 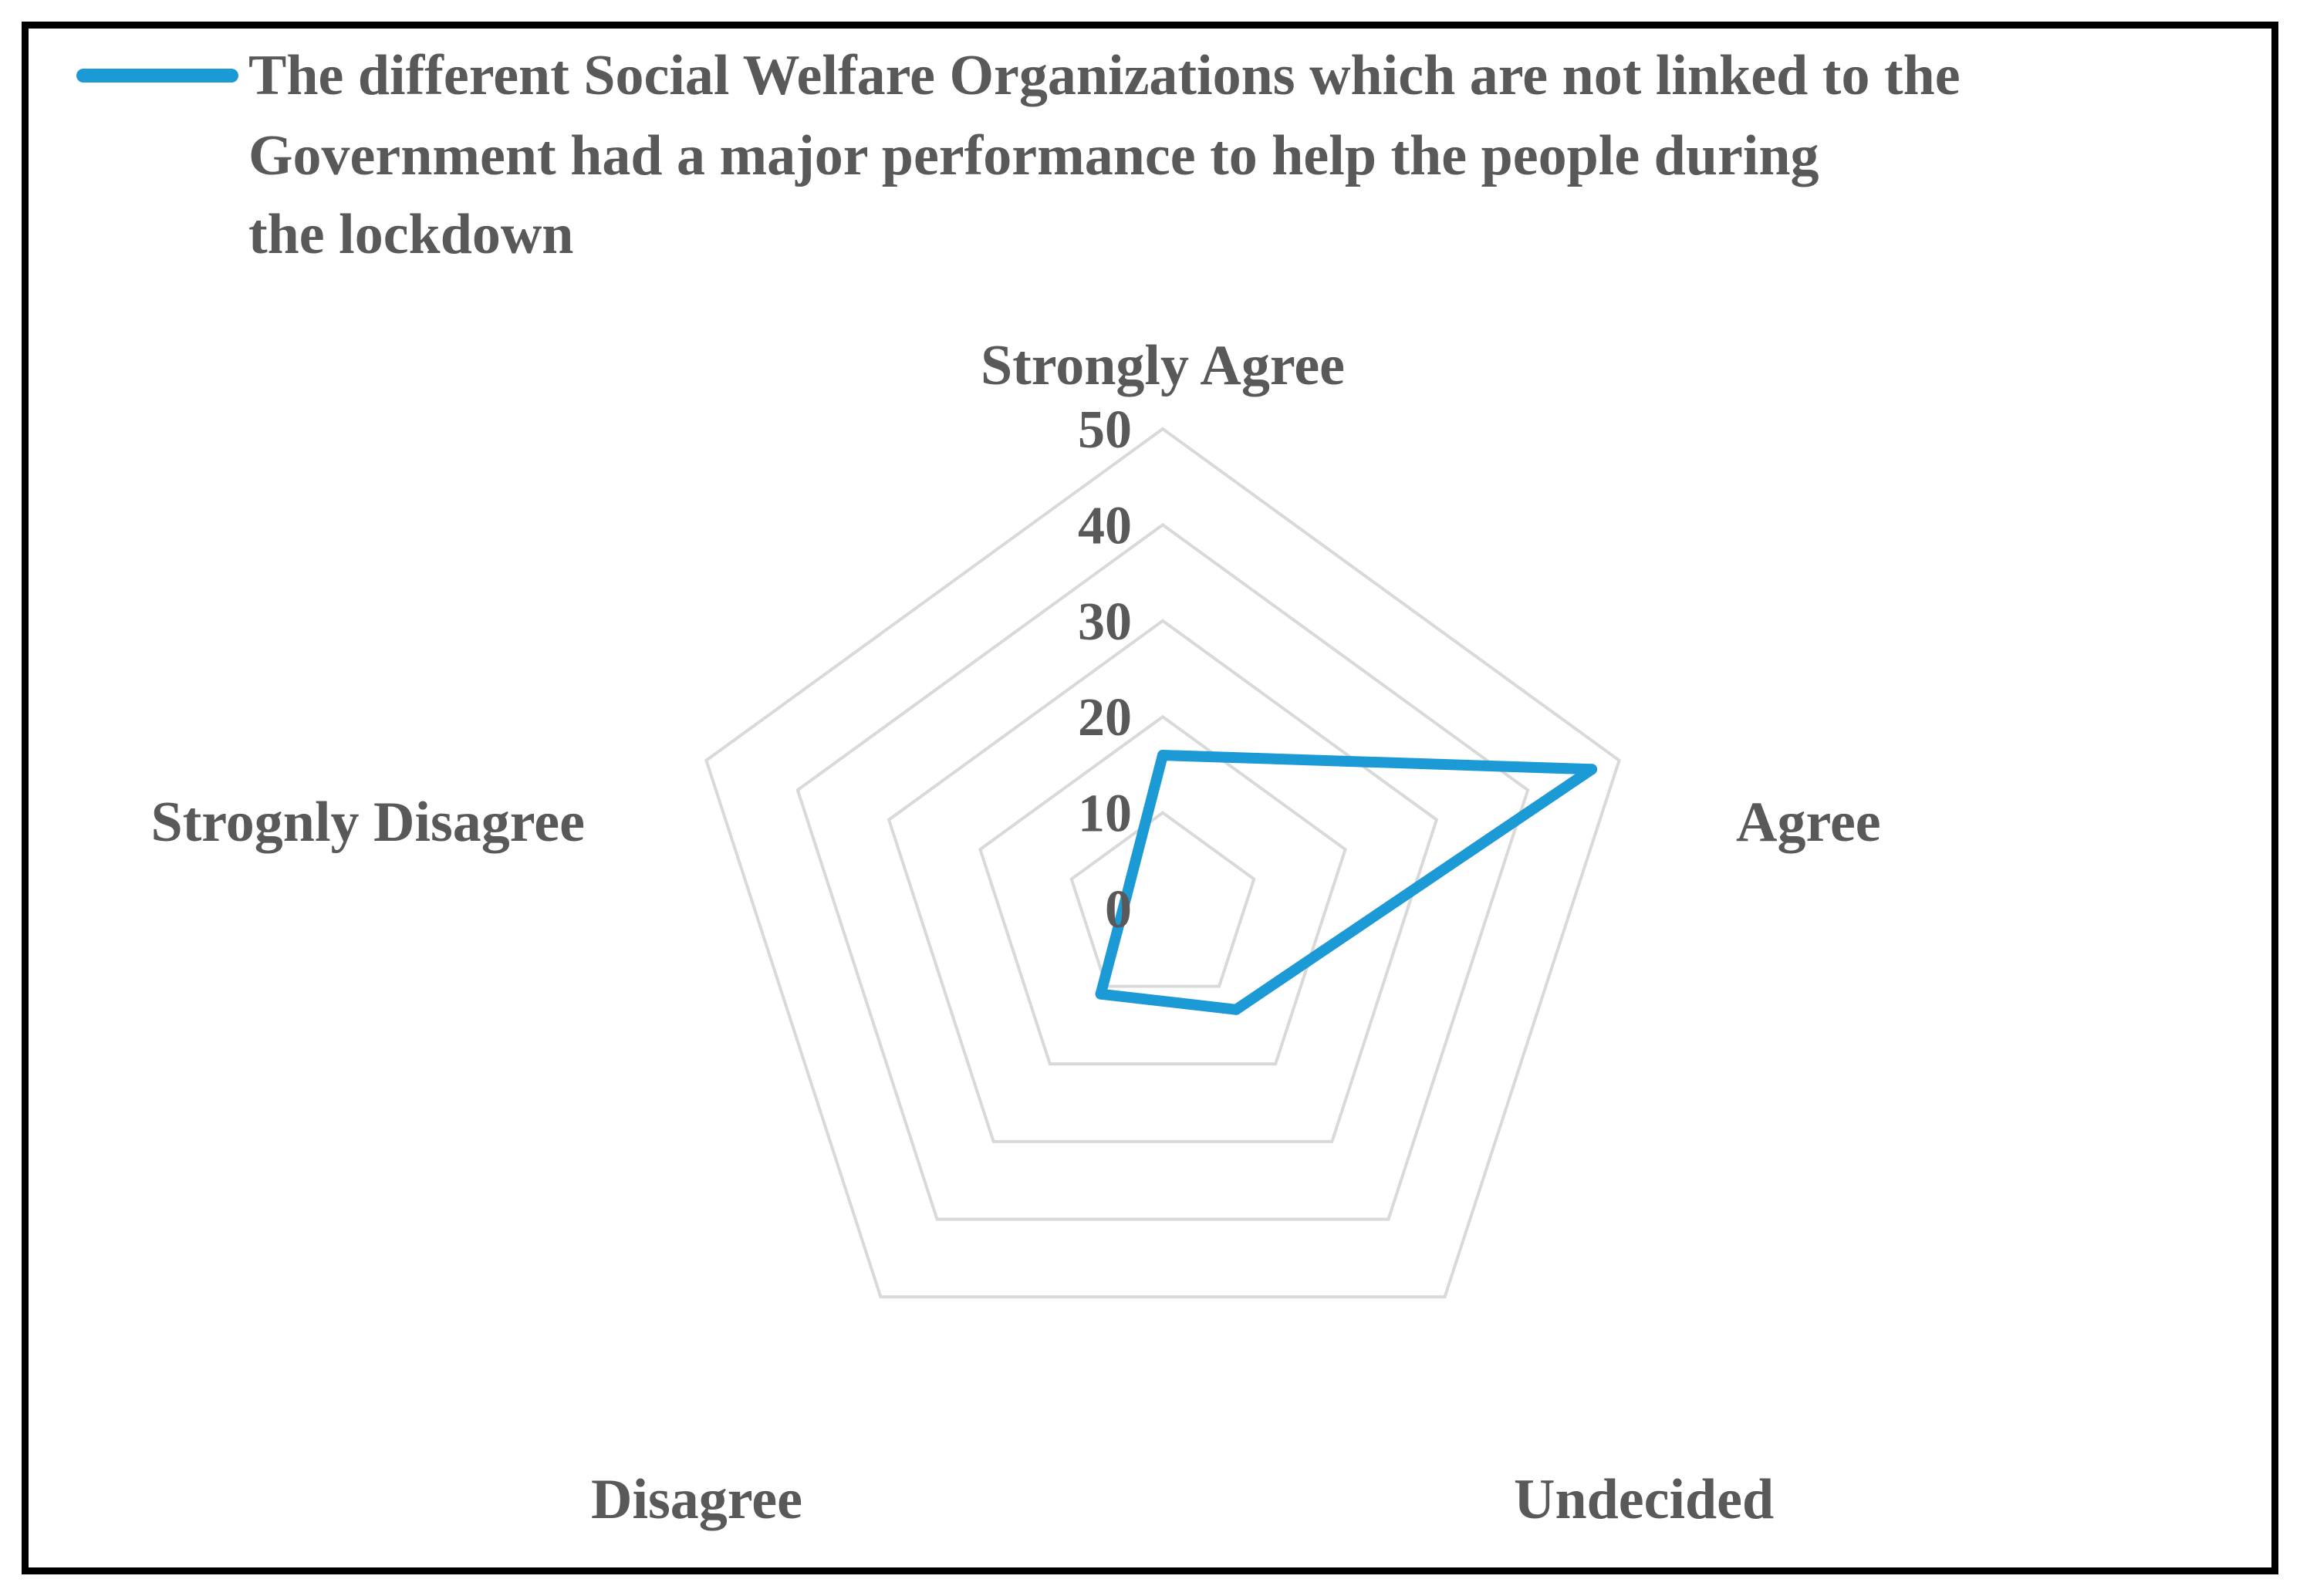 I want to click on category-label-agree: Agree, so click(x=1808, y=822).